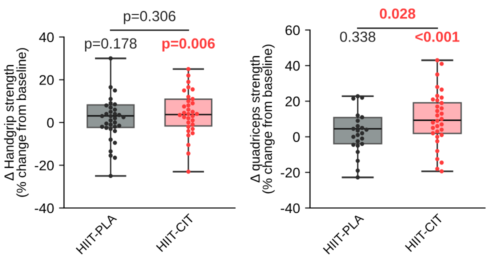 The width and height of the screenshot is (490, 273). Describe the element at coordinates (398, 13) in the screenshot. I see `text: 0.028` at that location.